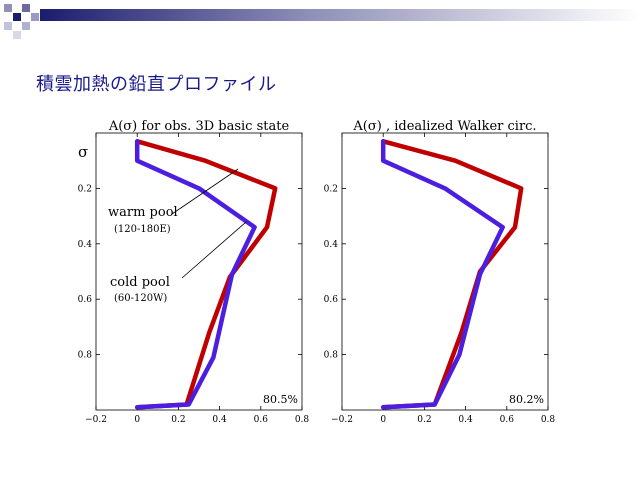  What do you see at coordinates (142, 229) in the screenshot?
I see `warm-pool-sublabel: (120-180E)` at bounding box center [142, 229].